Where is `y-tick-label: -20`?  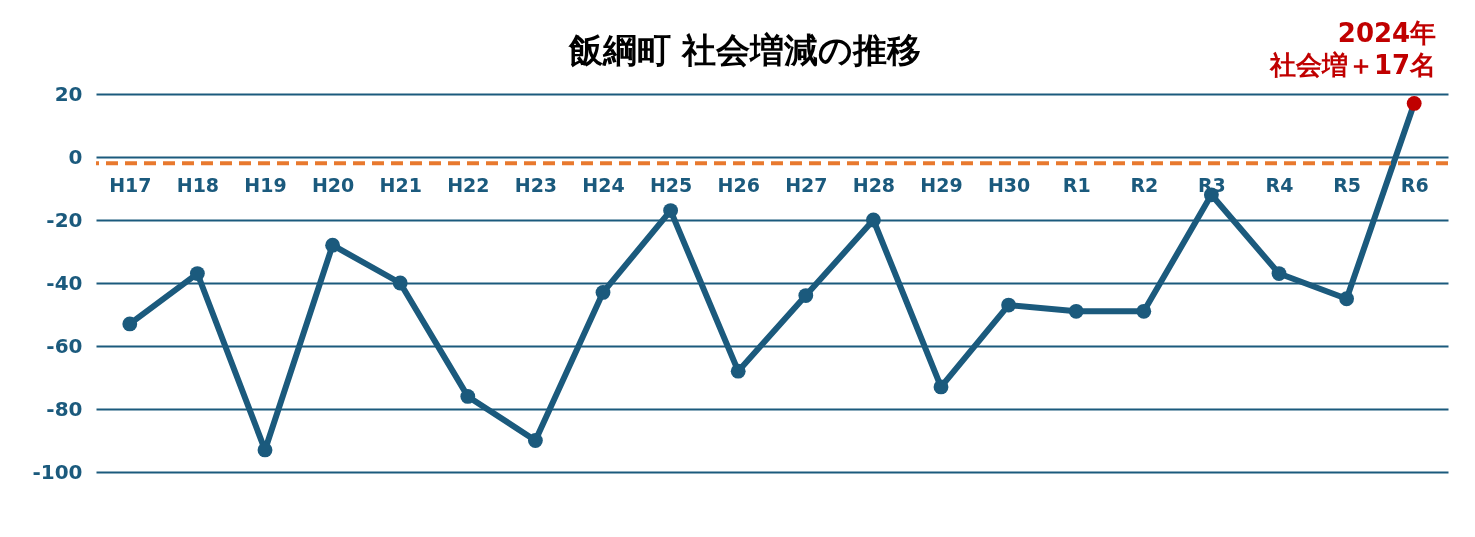
y-tick-label: -20 is located at coordinates (64, 219).